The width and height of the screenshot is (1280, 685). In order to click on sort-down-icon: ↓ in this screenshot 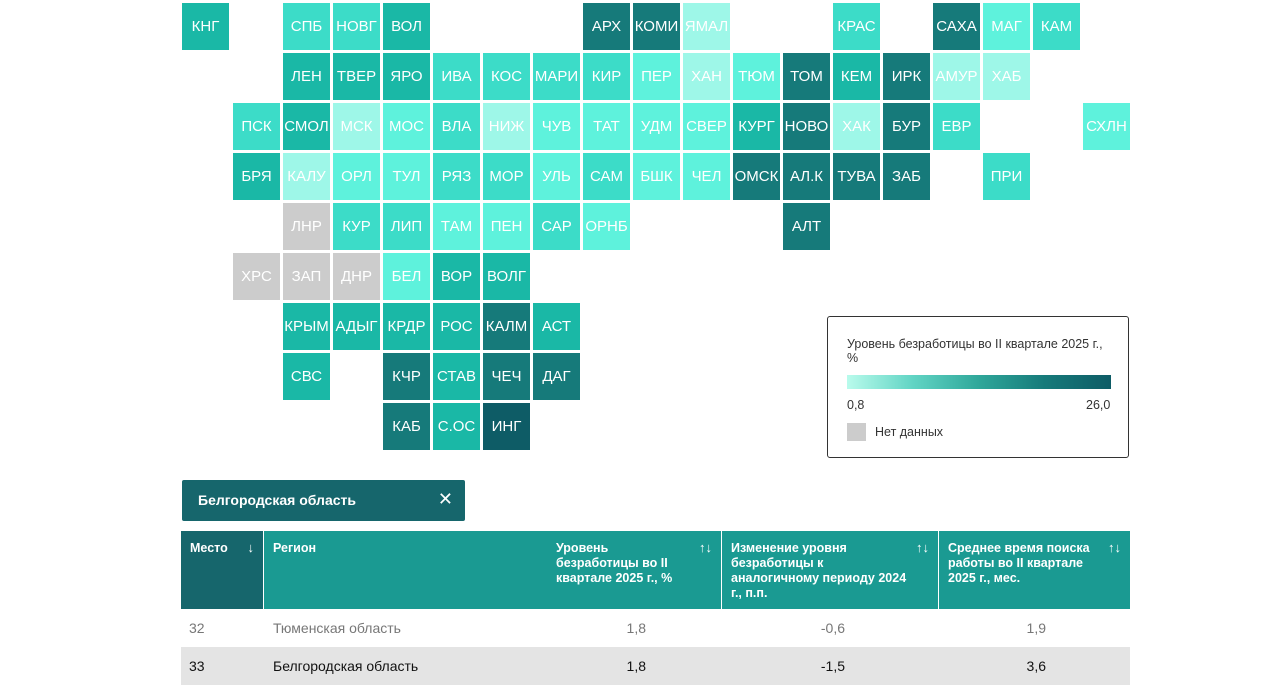, I will do `click(251, 547)`.